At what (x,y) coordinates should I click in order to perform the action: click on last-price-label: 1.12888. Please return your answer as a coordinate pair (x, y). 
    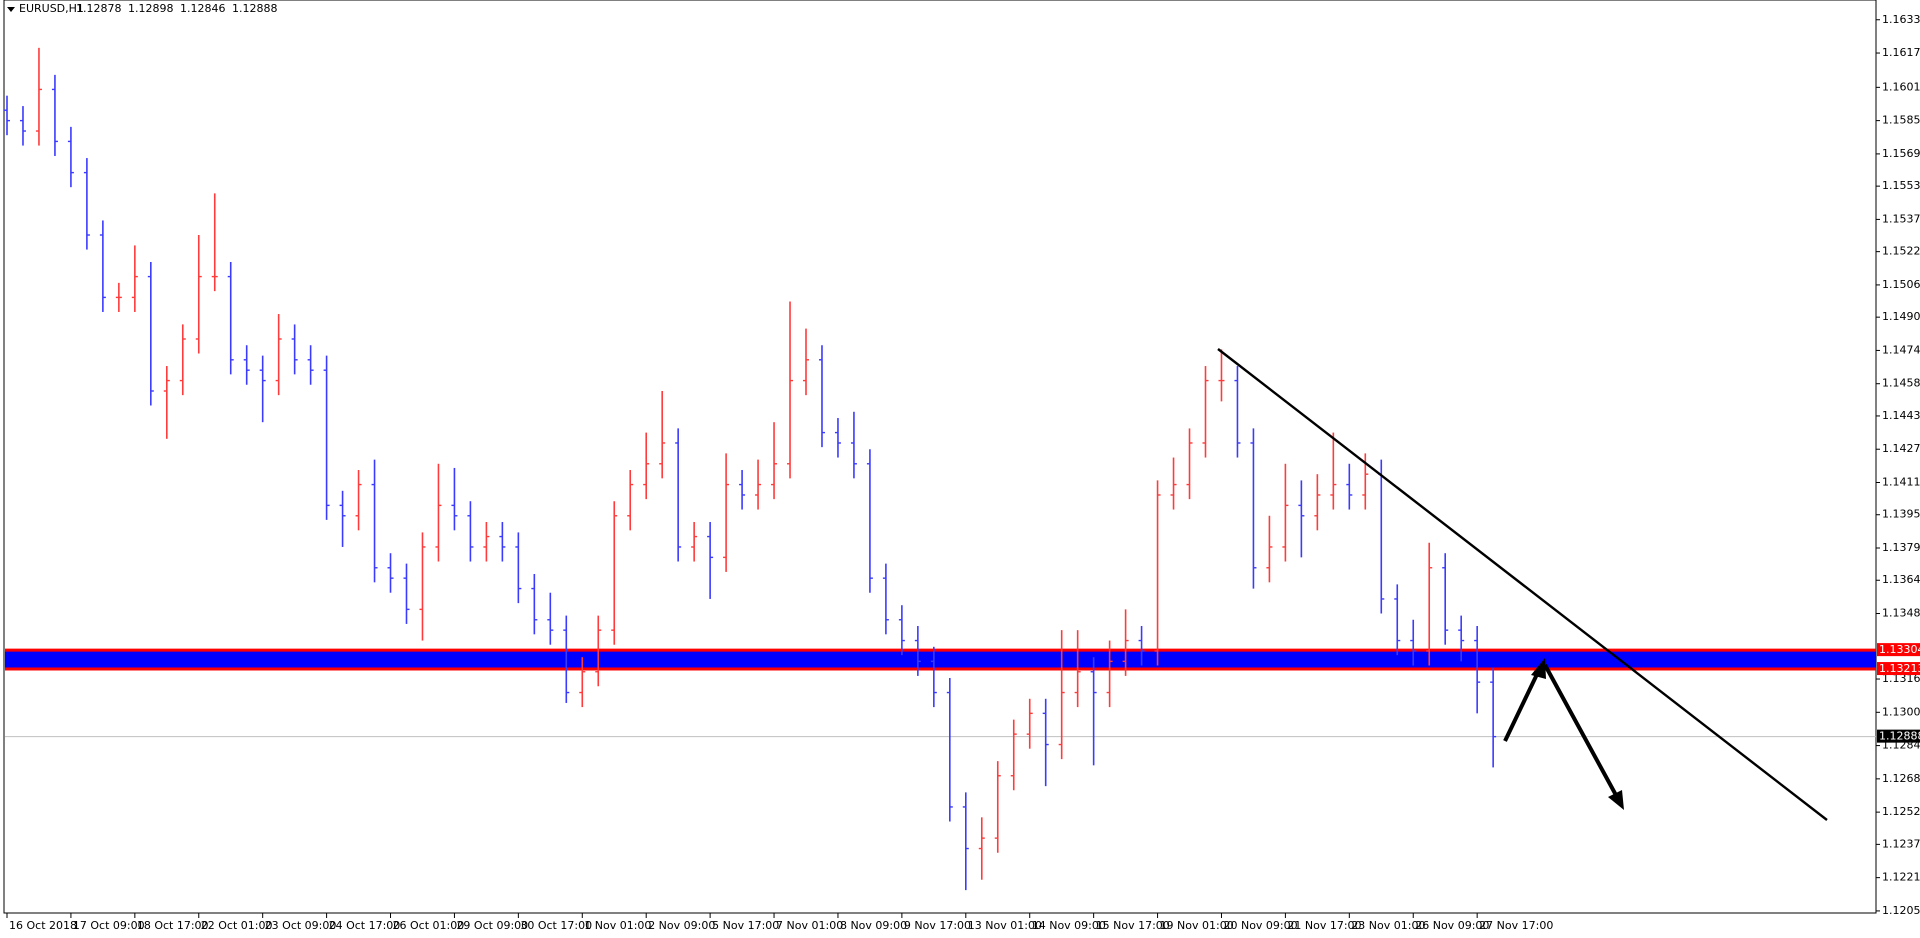
    Looking at the image, I should click on (1899, 736).